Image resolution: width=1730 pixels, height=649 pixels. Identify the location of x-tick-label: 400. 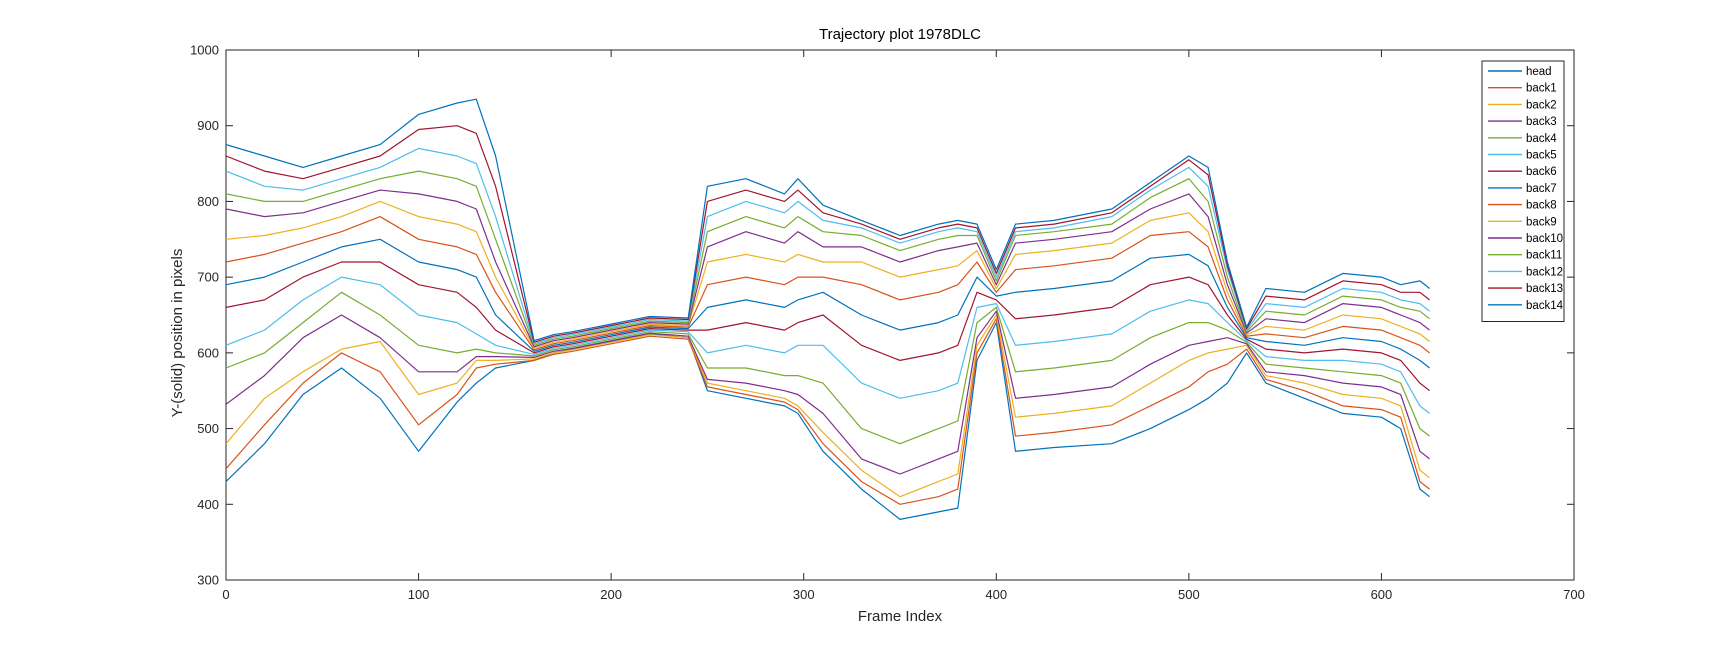
(996, 594).